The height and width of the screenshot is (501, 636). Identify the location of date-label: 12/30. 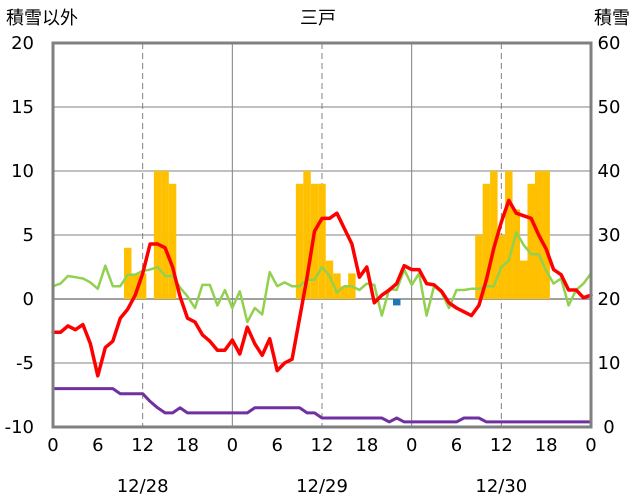
(501, 486).